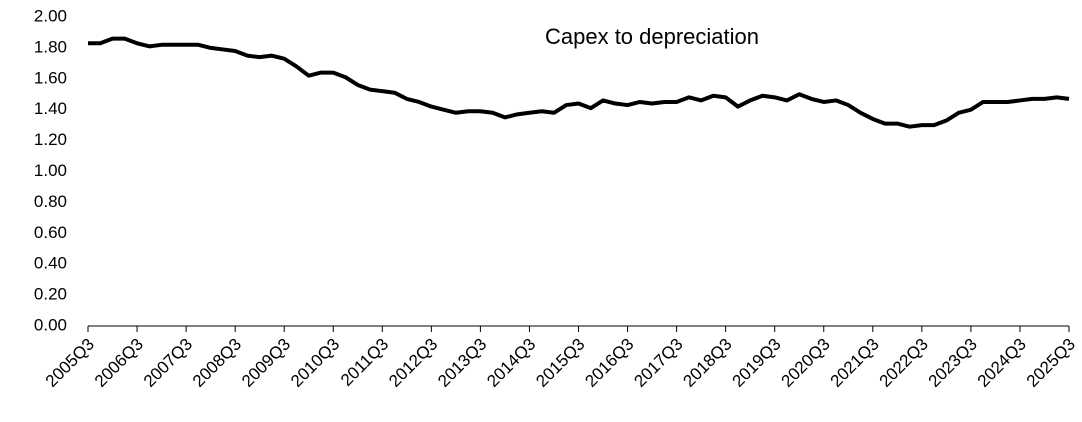 The image size is (1082, 422). Describe the element at coordinates (1051, 363) in the screenshot. I see `x-tick-label: 2025Q3` at that location.